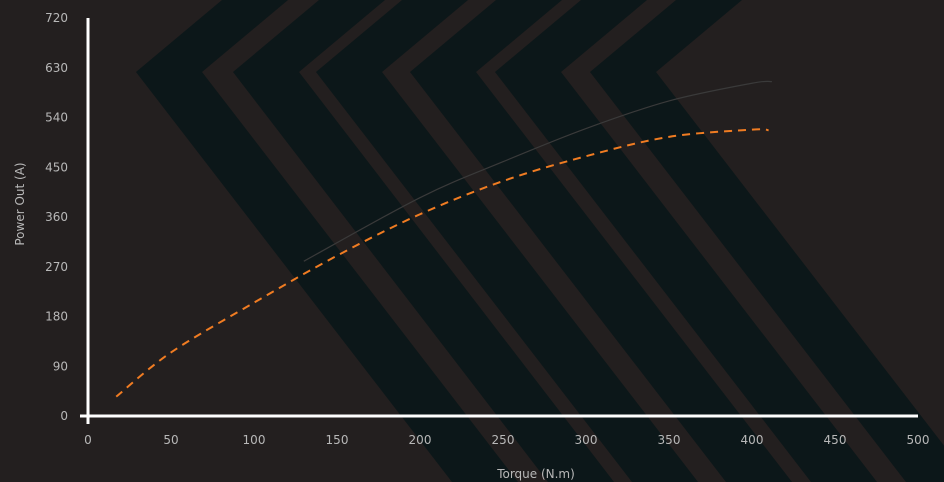 The height and width of the screenshot is (482, 944). Describe the element at coordinates (56, 267) in the screenshot. I see `y-tick-label: 270` at that location.